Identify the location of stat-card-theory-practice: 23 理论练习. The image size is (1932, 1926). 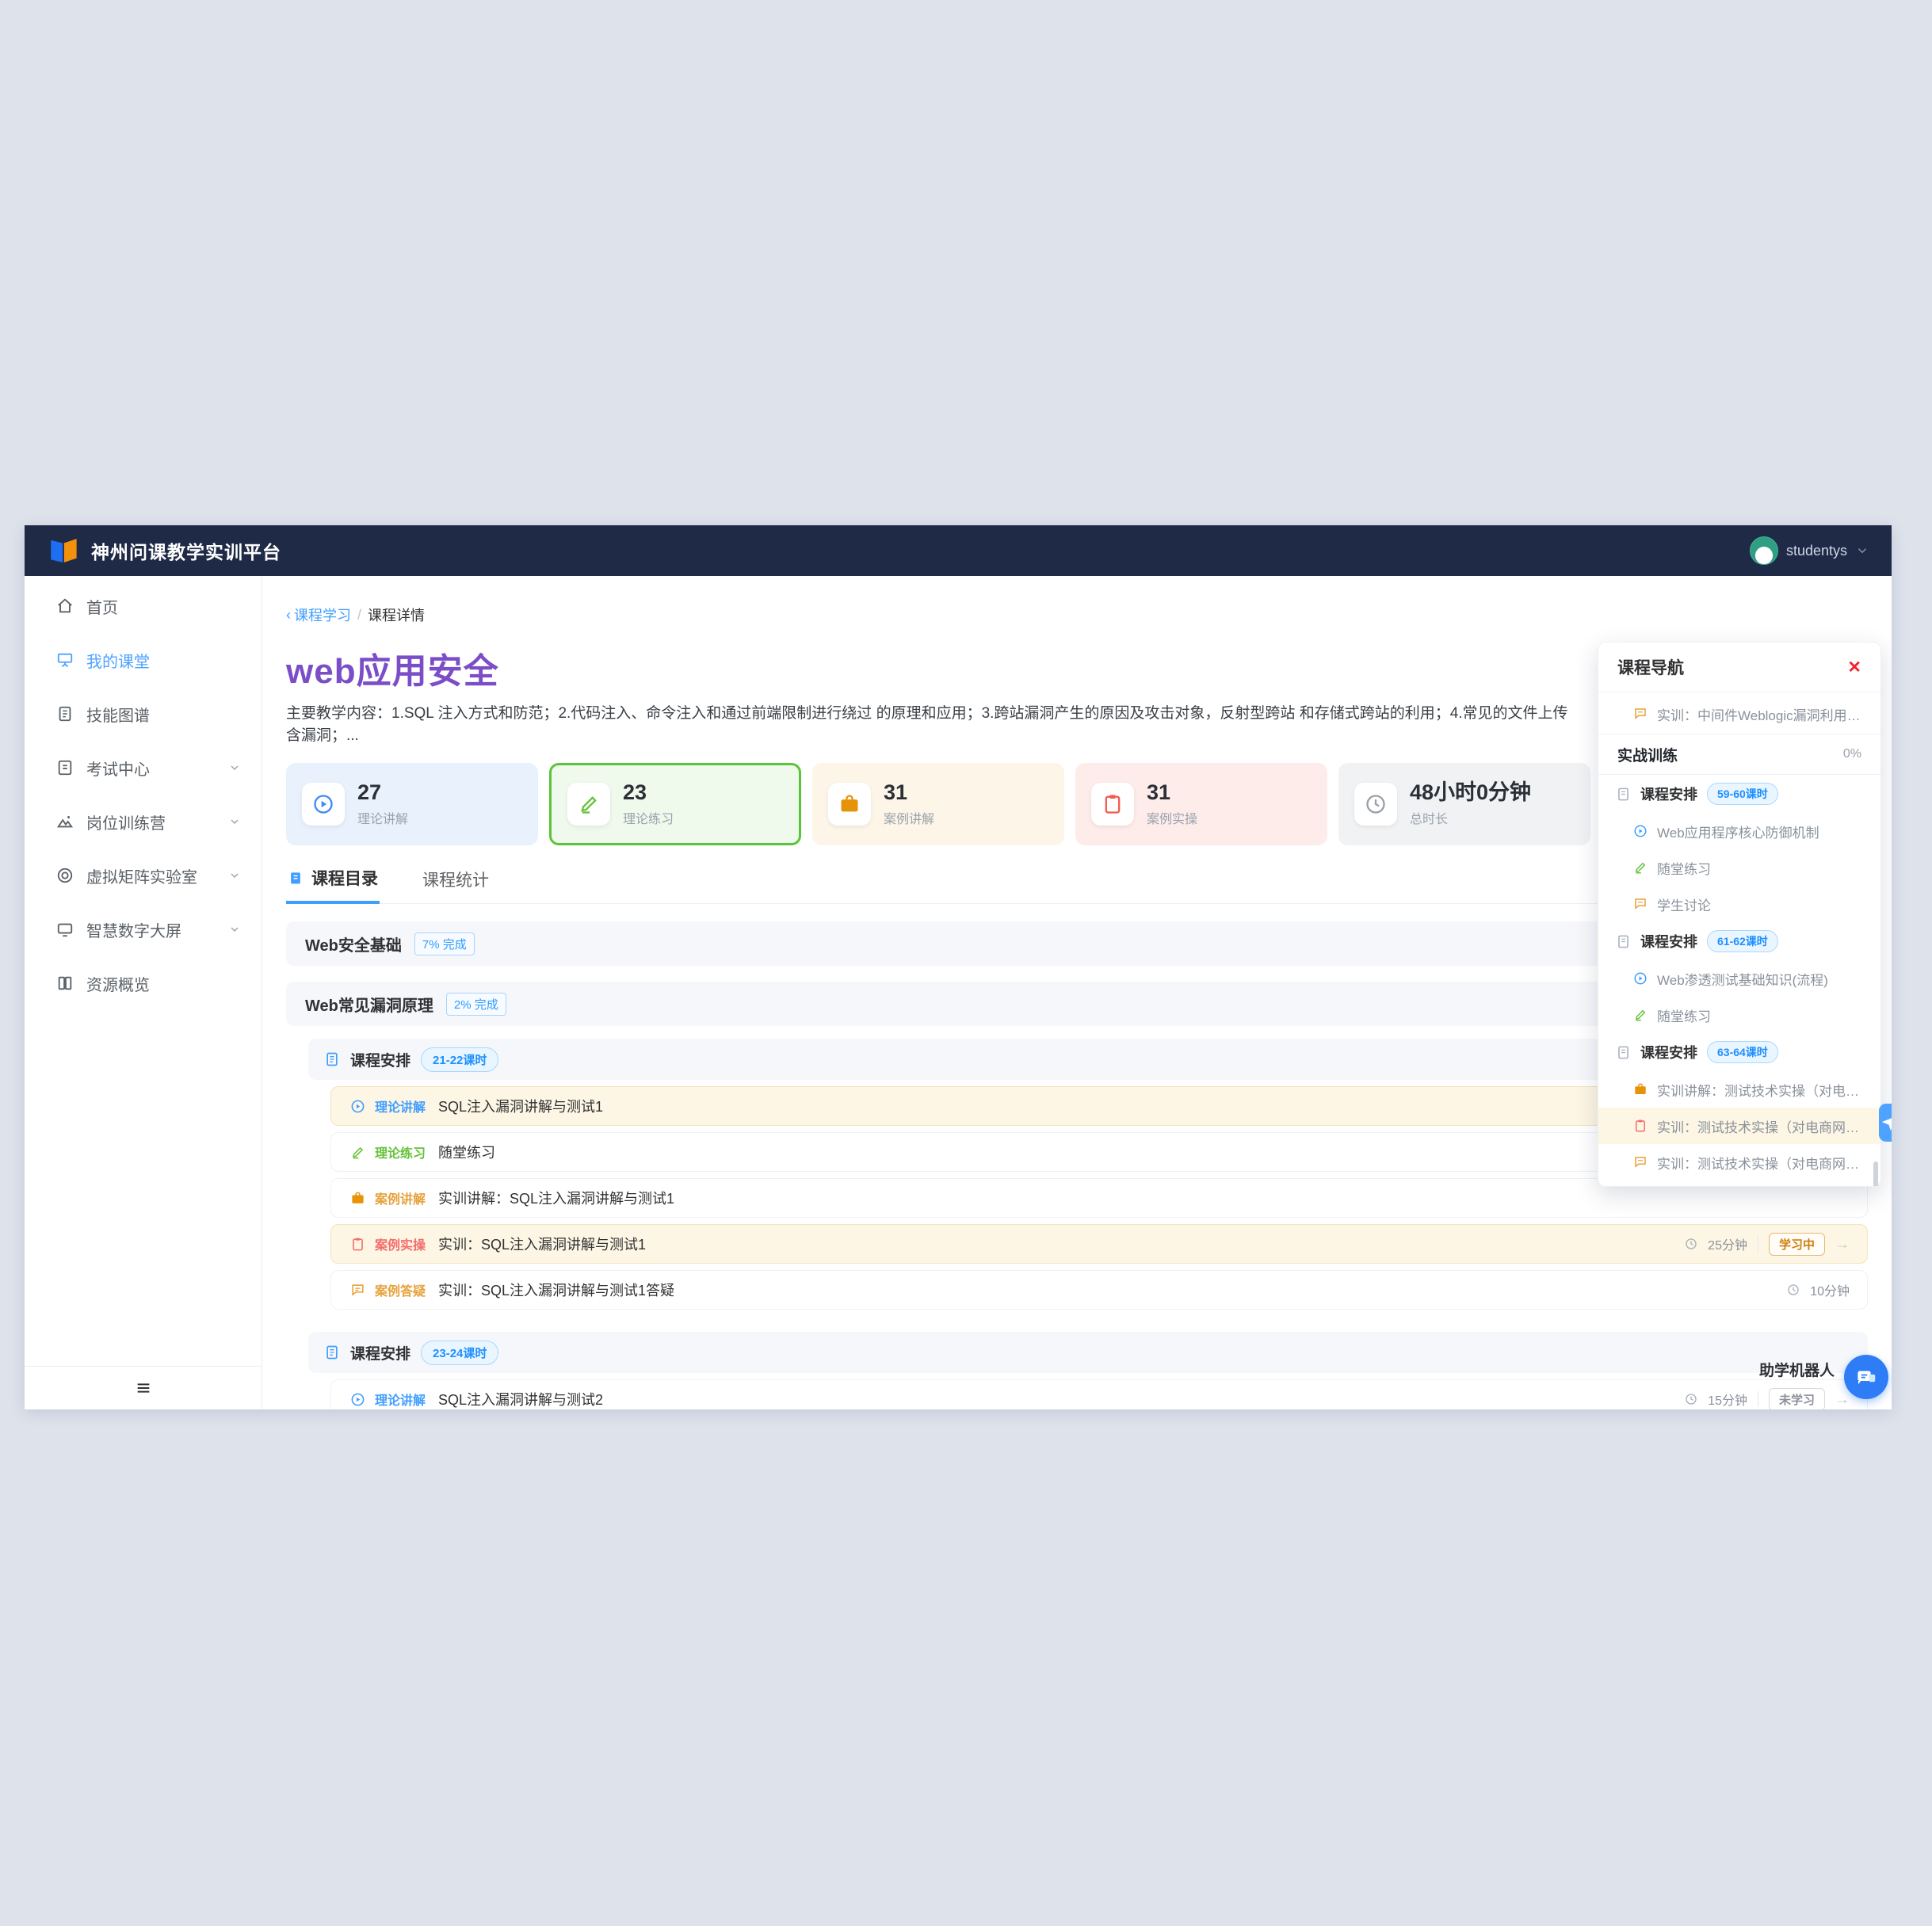
(675, 804).